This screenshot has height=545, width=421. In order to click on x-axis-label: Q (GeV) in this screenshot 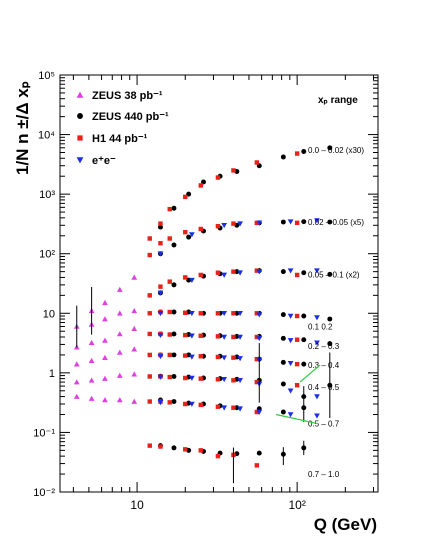, I will do `click(345, 524)`.